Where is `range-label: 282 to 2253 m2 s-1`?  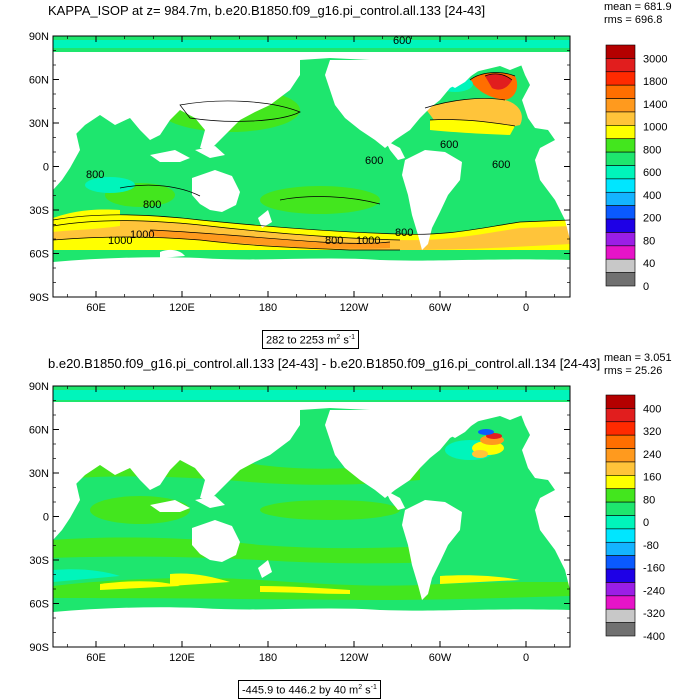 range-label: 282 to 2253 m2 s-1 is located at coordinates (311, 339).